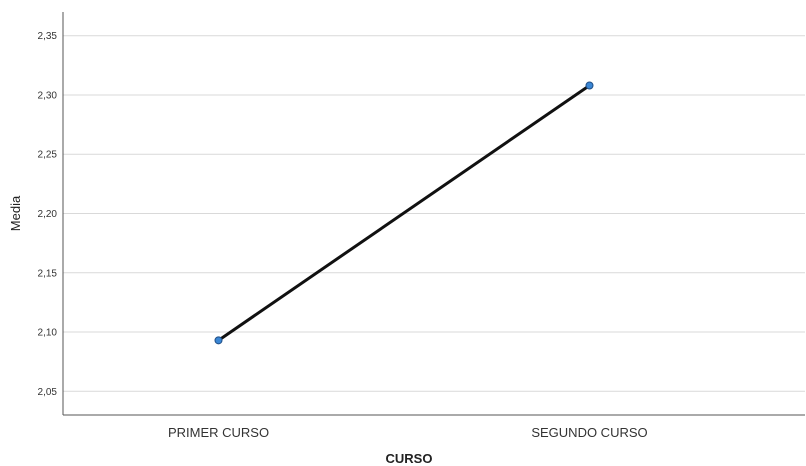 The width and height of the screenshot is (806, 466). What do you see at coordinates (409, 458) in the screenshot?
I see `x-axis-title: CURSO` at bounding box center [409, 458].